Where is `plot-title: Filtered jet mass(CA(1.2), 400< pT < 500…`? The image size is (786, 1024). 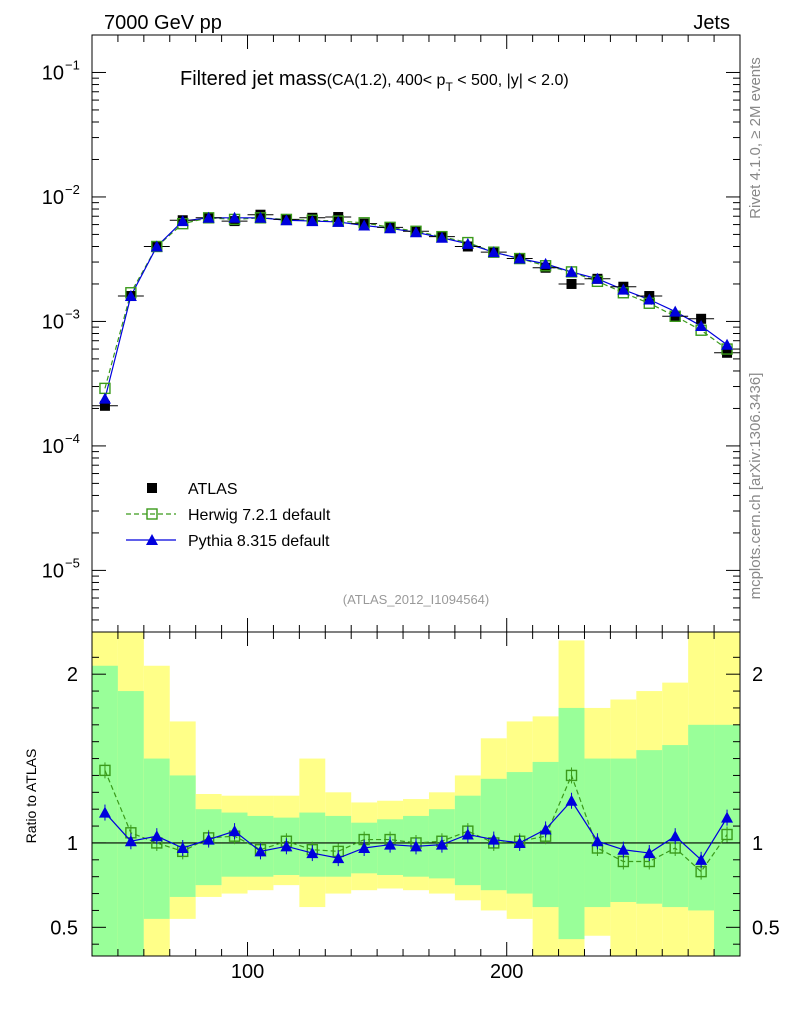 plot-title: Filtered jet mass(CA(1.2), 400< pT < 500… is located at coordinates (374, 81).